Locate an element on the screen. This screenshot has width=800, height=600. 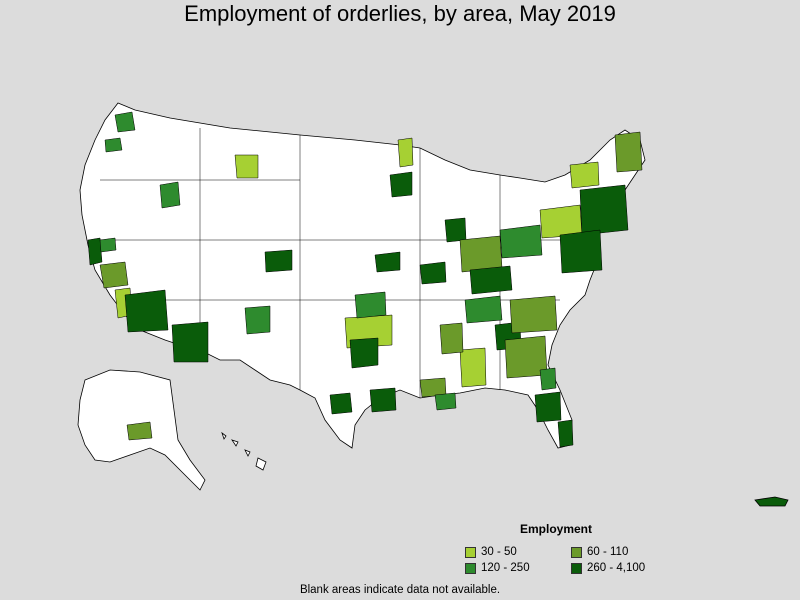
area-vermont is located at coordinates (584, 175).